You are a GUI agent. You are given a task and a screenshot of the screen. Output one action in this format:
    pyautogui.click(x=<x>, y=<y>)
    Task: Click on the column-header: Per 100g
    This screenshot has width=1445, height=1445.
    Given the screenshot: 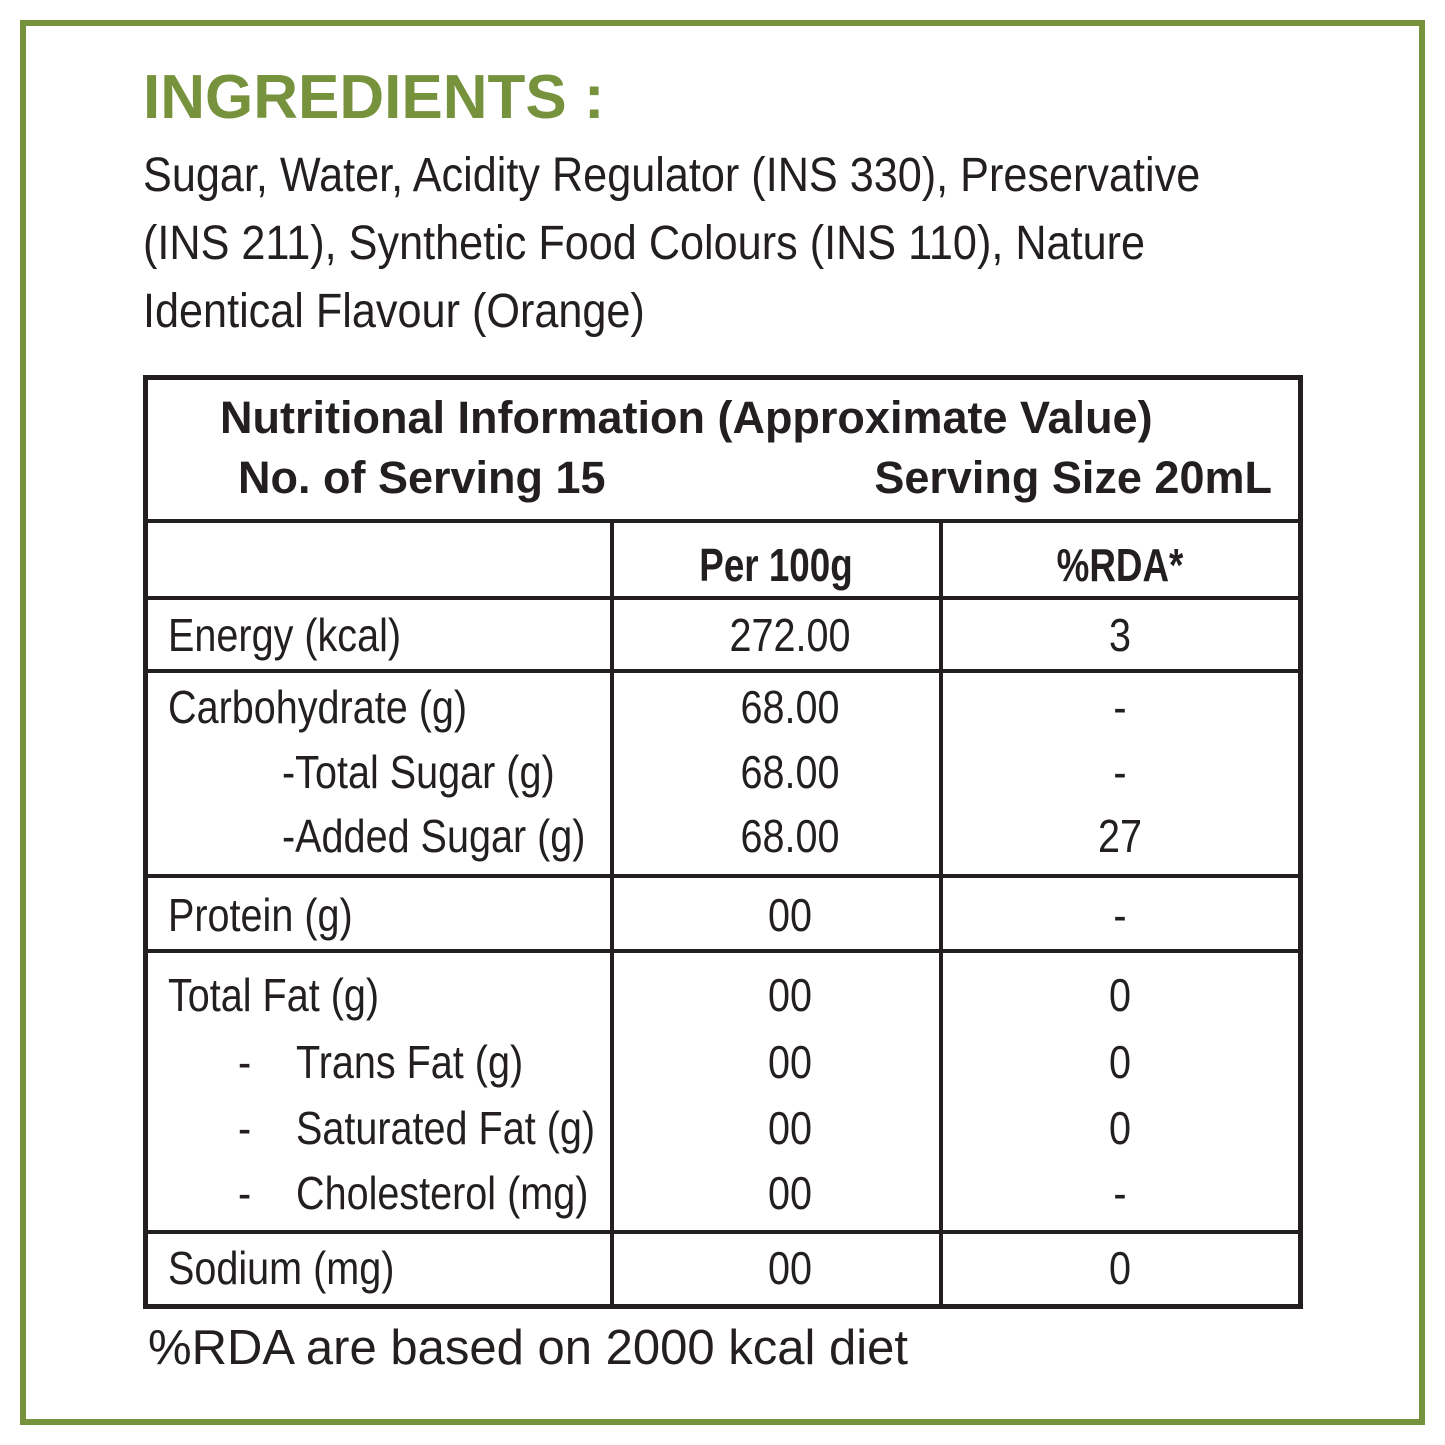 What is the action you would take?
    pyautogui.click(x=776, y=565)
    